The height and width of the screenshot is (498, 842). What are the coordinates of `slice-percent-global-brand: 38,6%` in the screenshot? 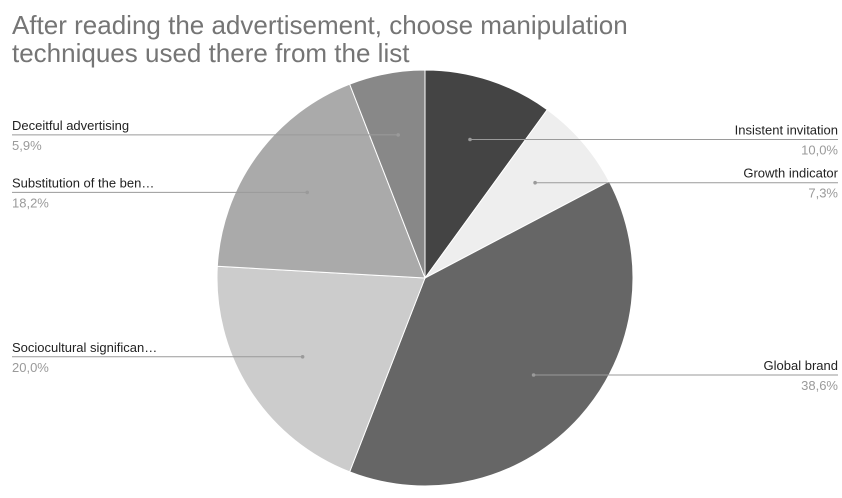 It's located at (819, 385).